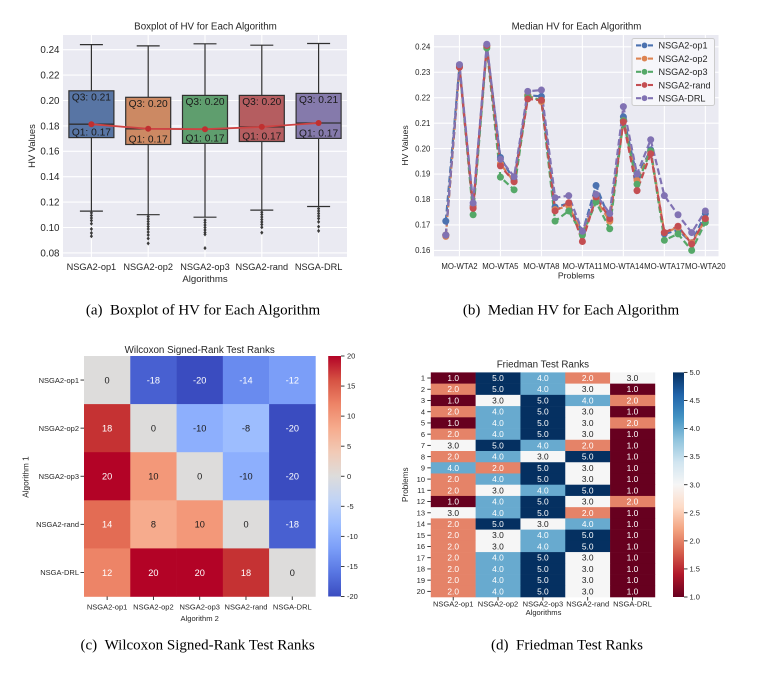  I want to click on svg-text: -18, so click(153, 380).